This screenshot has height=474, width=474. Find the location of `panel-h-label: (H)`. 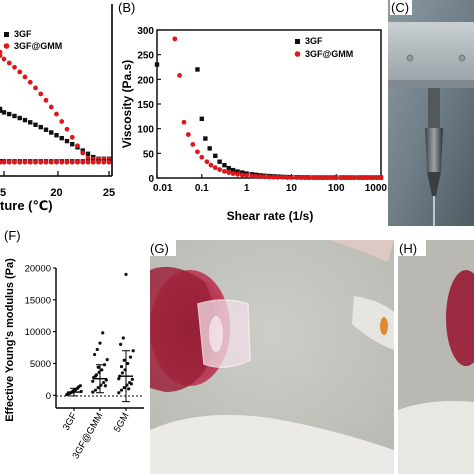

panel-h-label: (H) is located at coordinates (408, 248).